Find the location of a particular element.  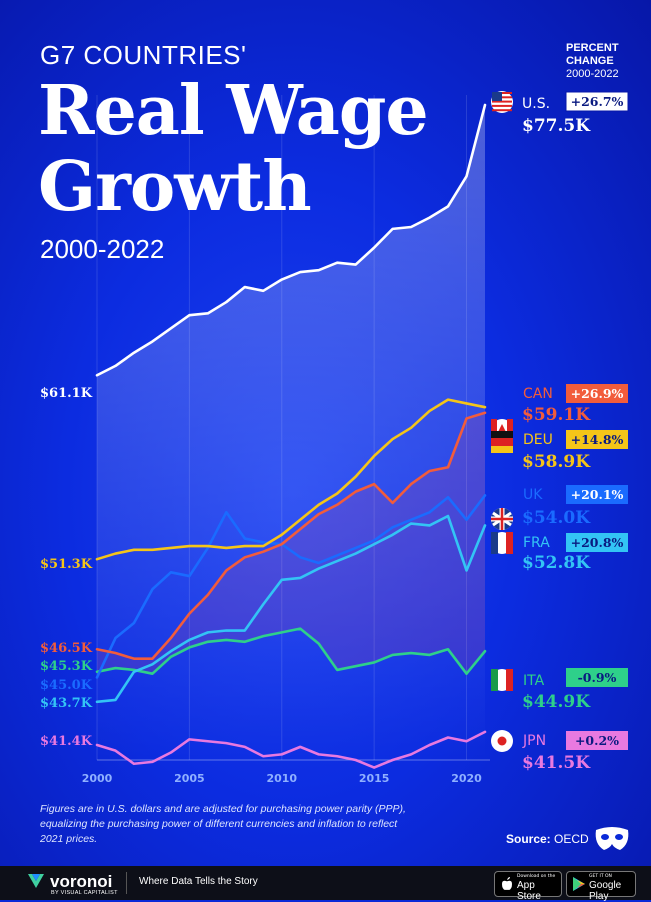

flag-sun is located at coordinates (502, 741).